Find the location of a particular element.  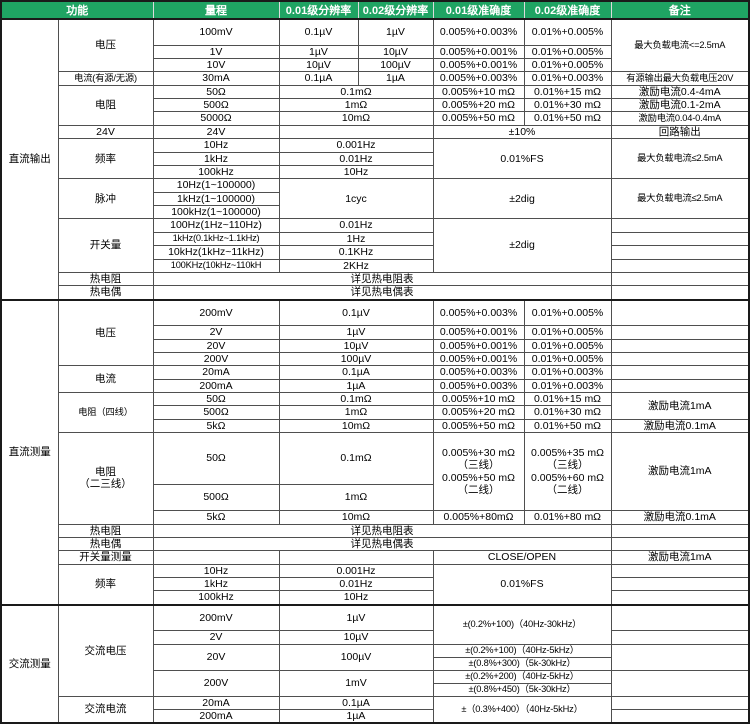

cell: 30mA is located at coordinates (216, 78).